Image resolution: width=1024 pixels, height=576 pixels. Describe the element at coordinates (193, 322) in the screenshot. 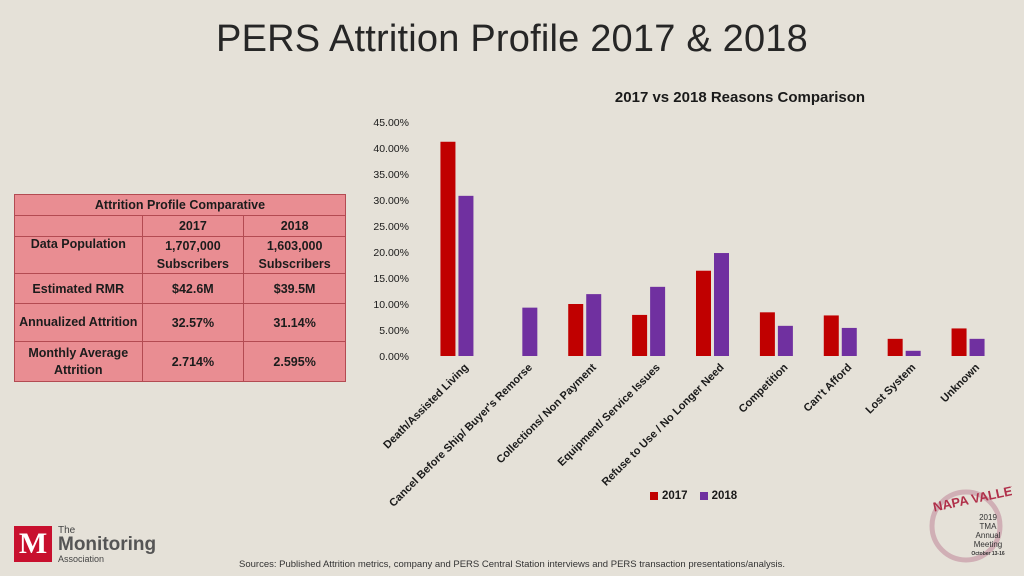

I see `cell-2017: 32.57%` at that location.